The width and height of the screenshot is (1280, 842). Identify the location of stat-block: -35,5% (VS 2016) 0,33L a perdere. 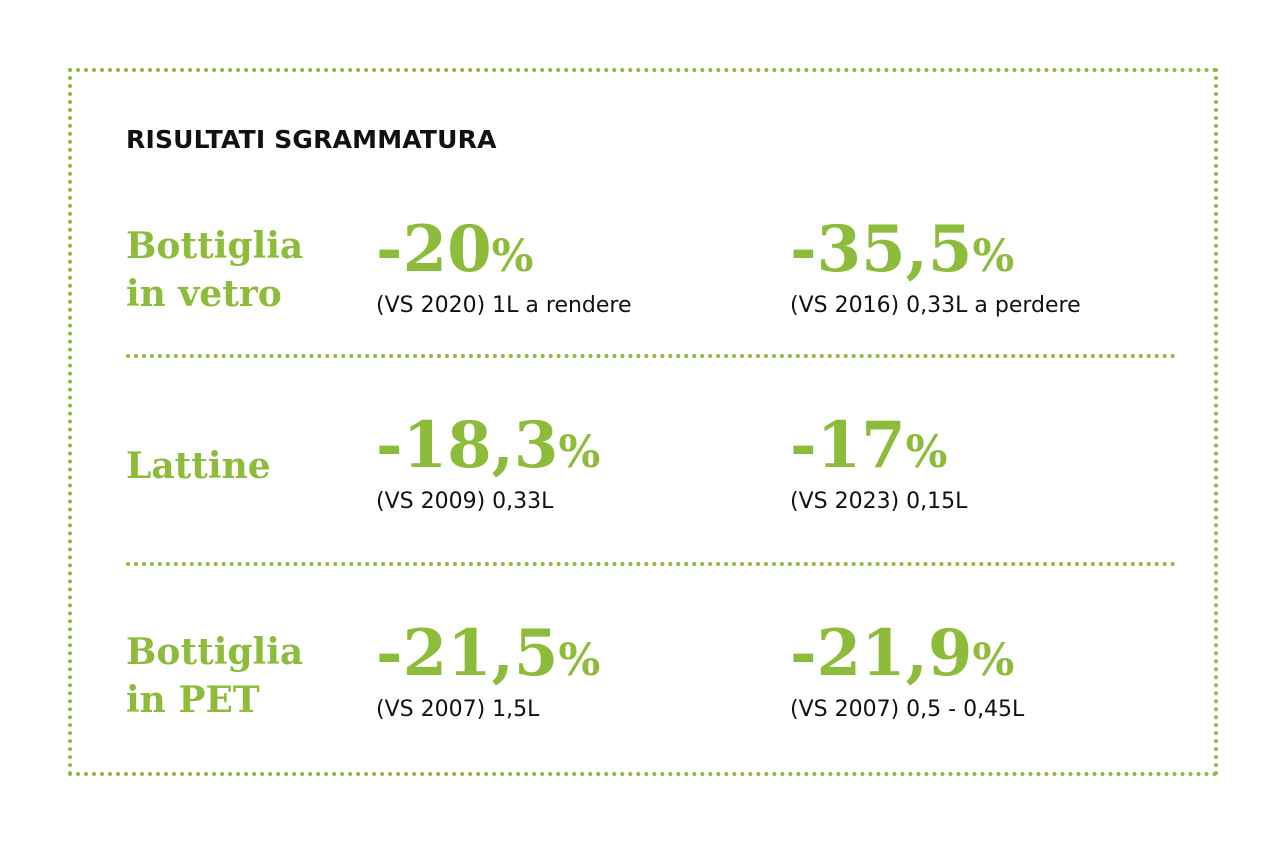
(935, 269).